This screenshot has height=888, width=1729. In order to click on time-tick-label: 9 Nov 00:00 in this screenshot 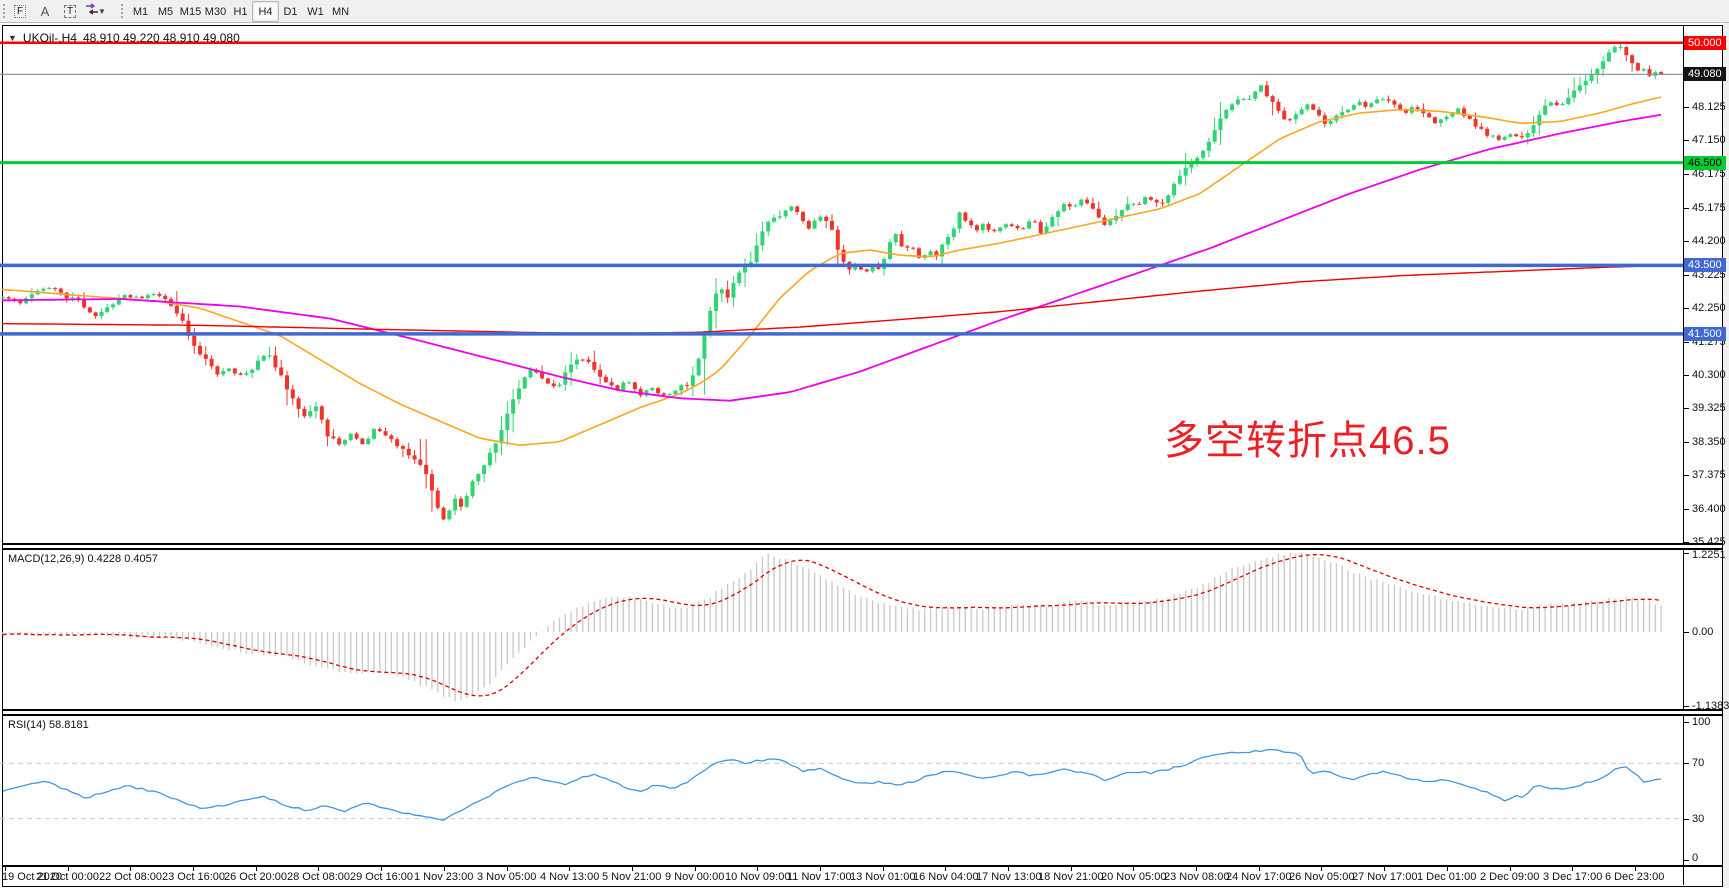, I will do `click(695, 877)`.